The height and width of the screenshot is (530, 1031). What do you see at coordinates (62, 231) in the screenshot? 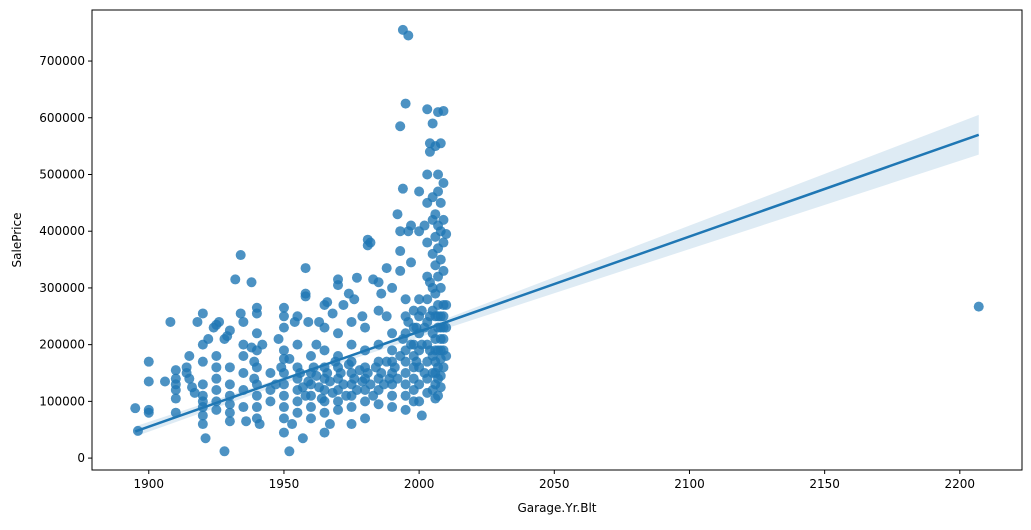
I see `y-tick-label: 400000` at bounding box center [62, 231].